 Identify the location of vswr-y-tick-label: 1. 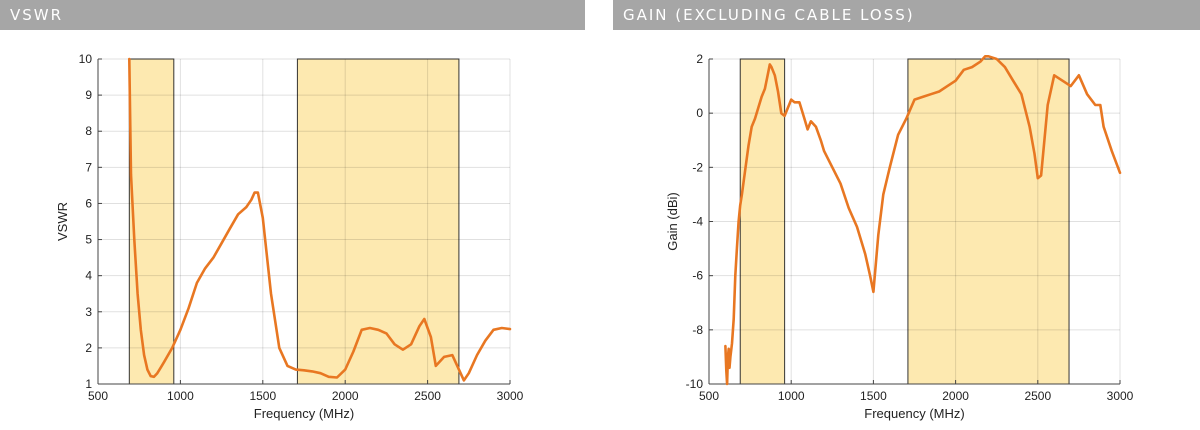
(88, 384).